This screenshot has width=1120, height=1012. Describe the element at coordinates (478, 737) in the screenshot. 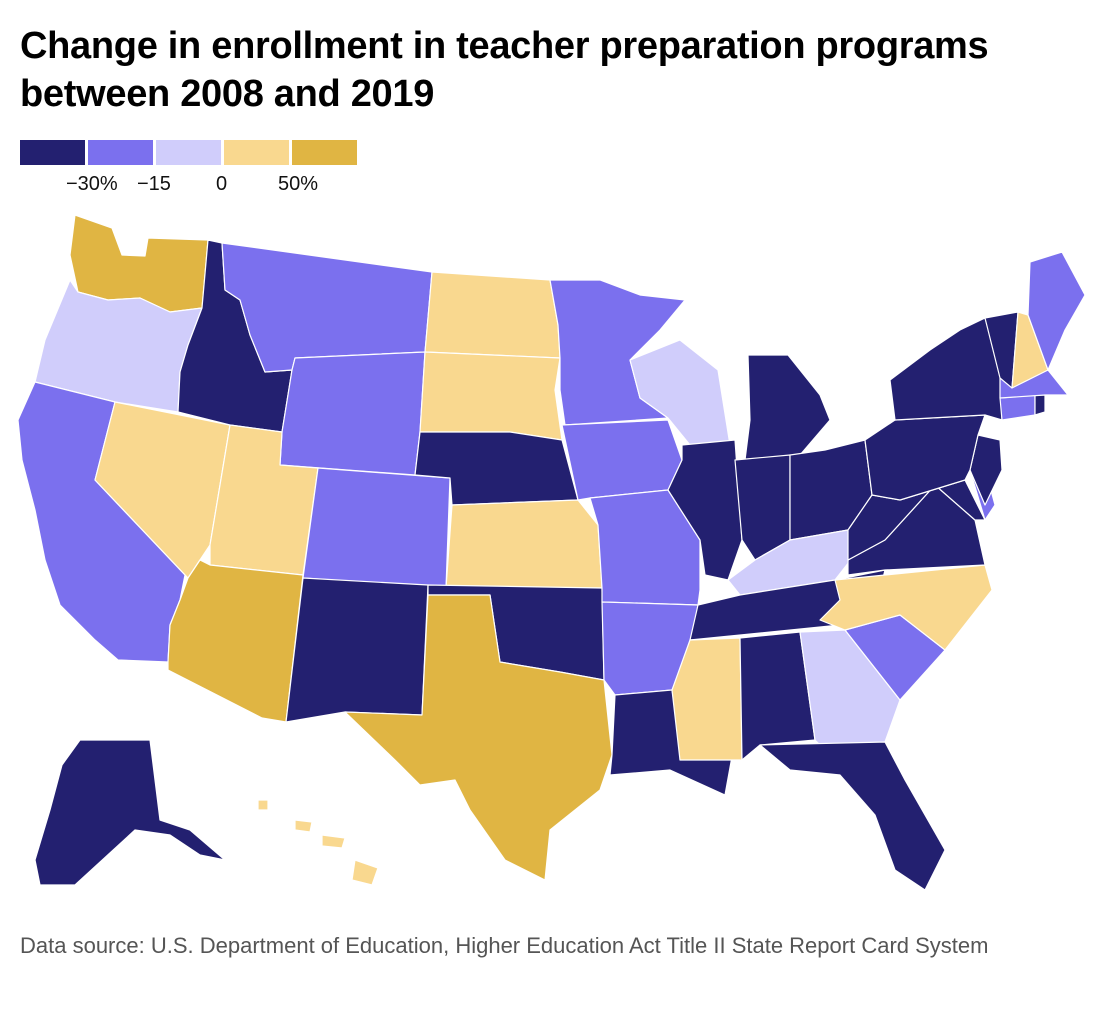

I see `state-tx` at that location.